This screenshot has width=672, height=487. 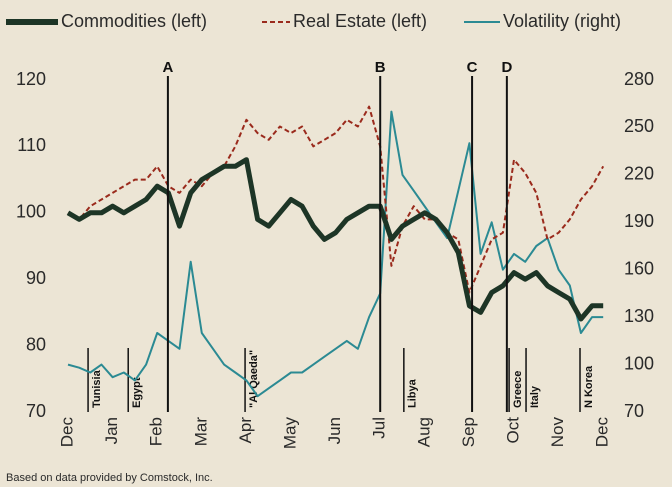 What do you see at coordinates (254, 379) in the screenshot?
I see `minor-event-label: "Al Qaeda"` at bounding box center [254, 379].